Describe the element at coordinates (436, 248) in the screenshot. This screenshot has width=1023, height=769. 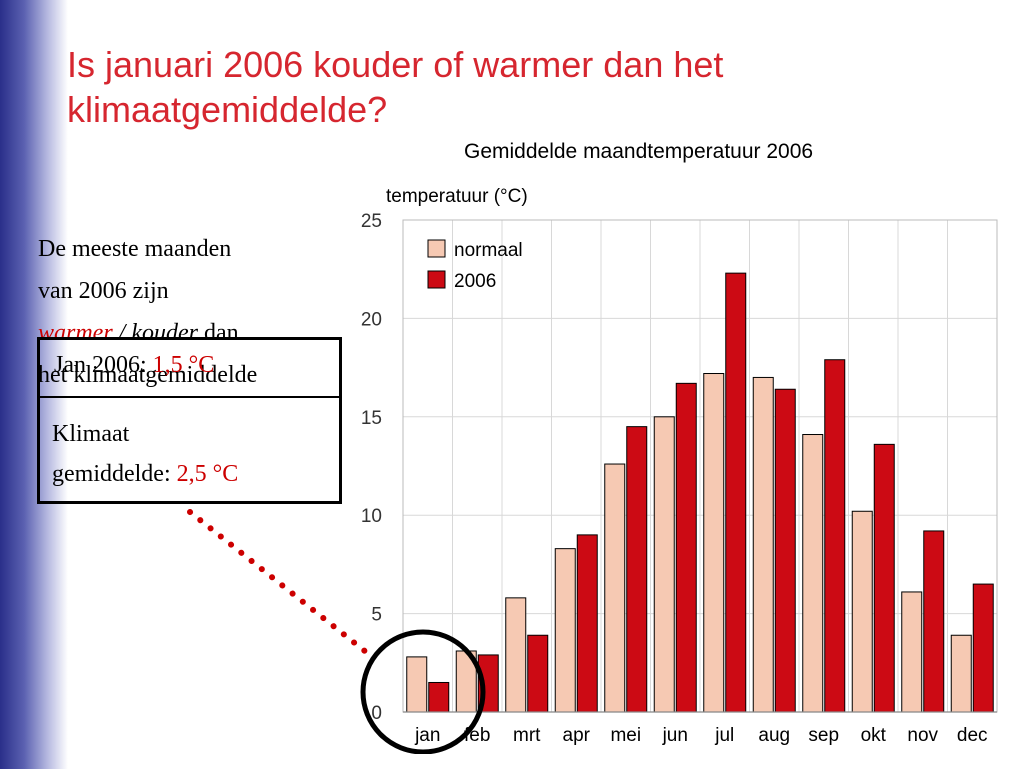
I see `legend-swatch-normaal` at that location.